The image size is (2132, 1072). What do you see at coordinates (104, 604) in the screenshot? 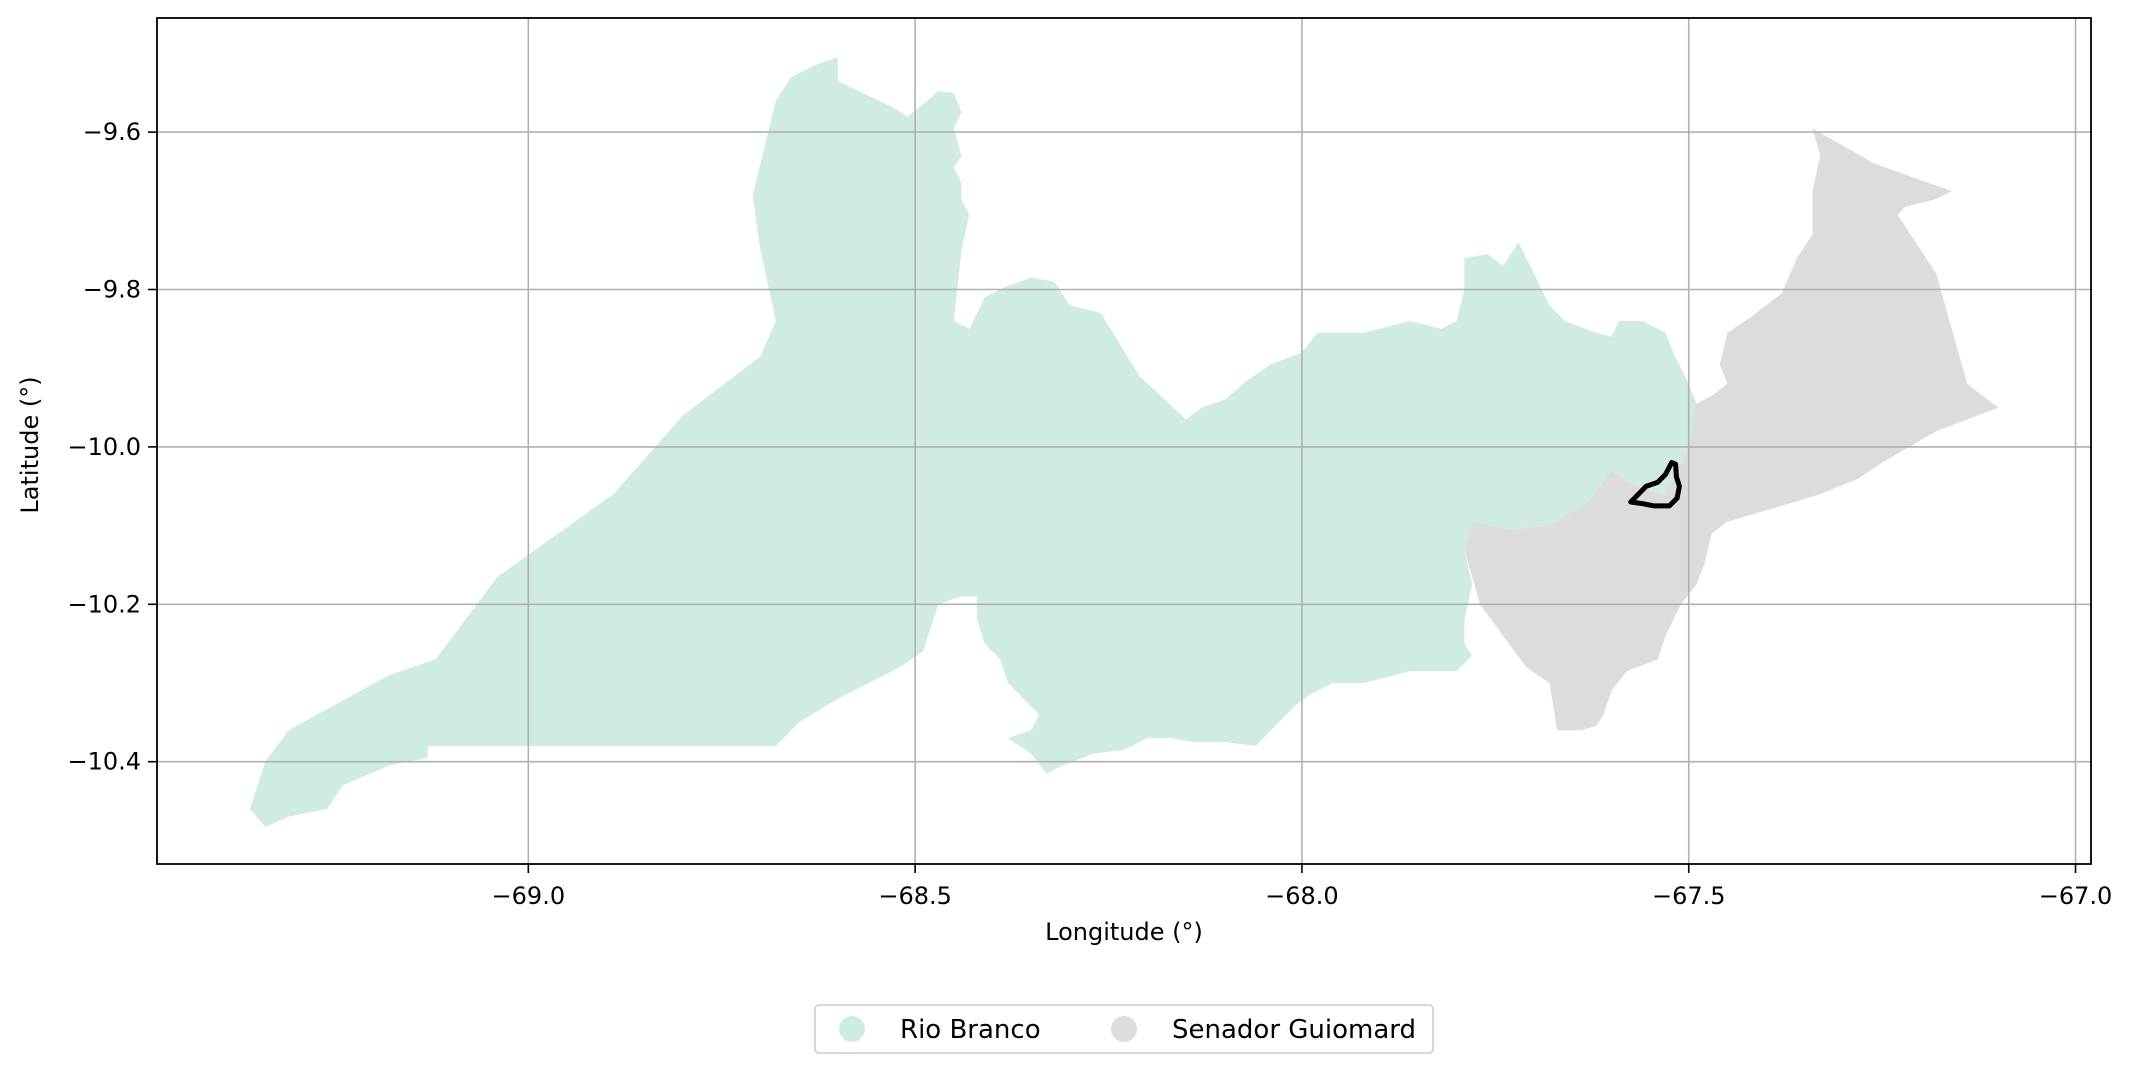
I see `y-tick-label: −10.2` at bounding box center [104, 604].